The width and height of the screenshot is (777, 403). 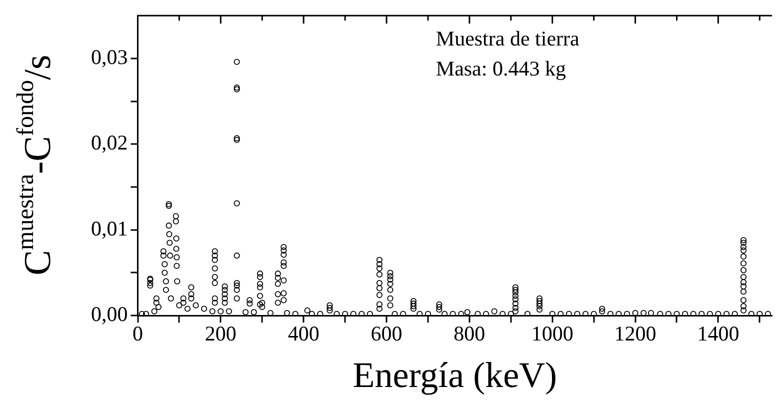 What do you see at coordinates (137, 334) in the screenshot?
I see `x-tick-label: 0` at bounding box center [137, 334].